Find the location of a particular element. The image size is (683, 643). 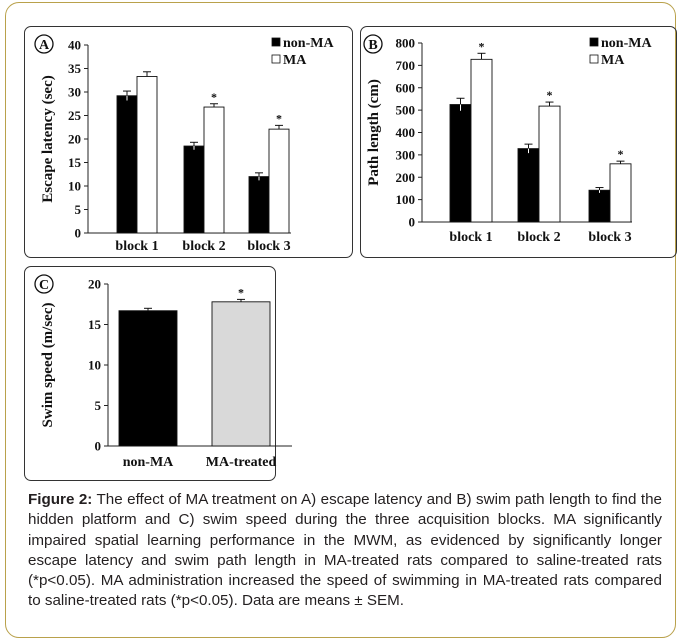

chart-a-y-tick-label: 10 is located at coordinates (74, 186).